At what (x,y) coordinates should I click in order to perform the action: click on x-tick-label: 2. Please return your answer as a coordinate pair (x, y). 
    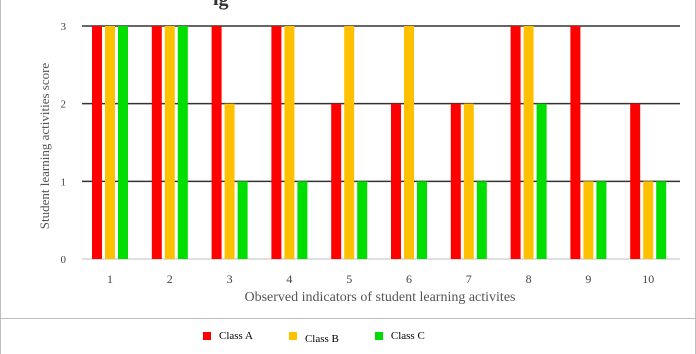
    Looking at the image, I should click on (170, 279).